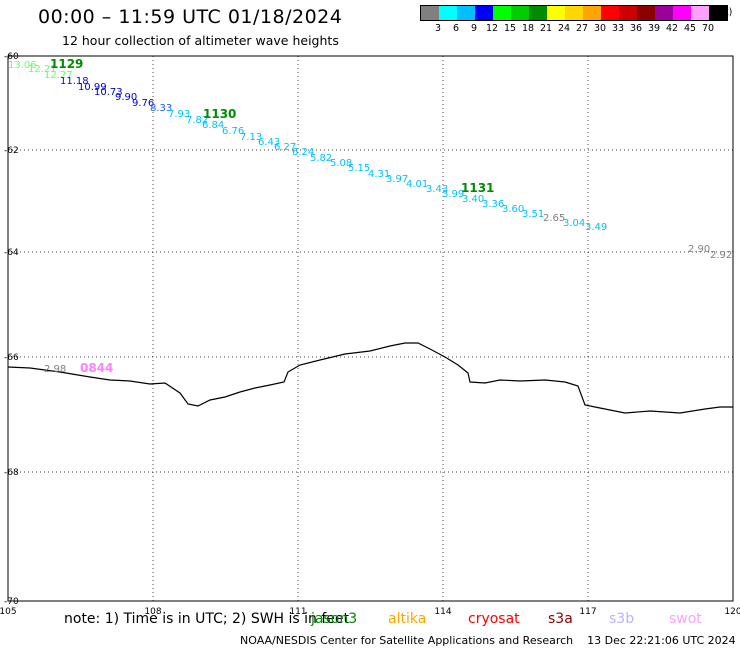  What do you see at coordinates (510, 28) in the screenshot?
I see `scale-tick-label: 15` at bounding box center [510, 28].